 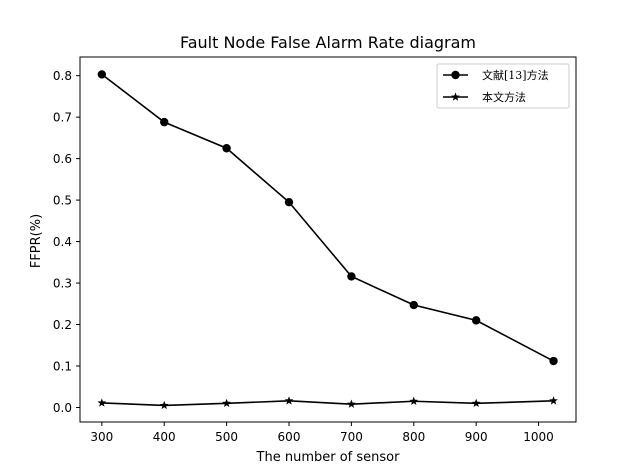 What do you see at coordinates (289, 437) in the screenshot?
I see `x-tick-label: 600` at bounding box center [289, 437].